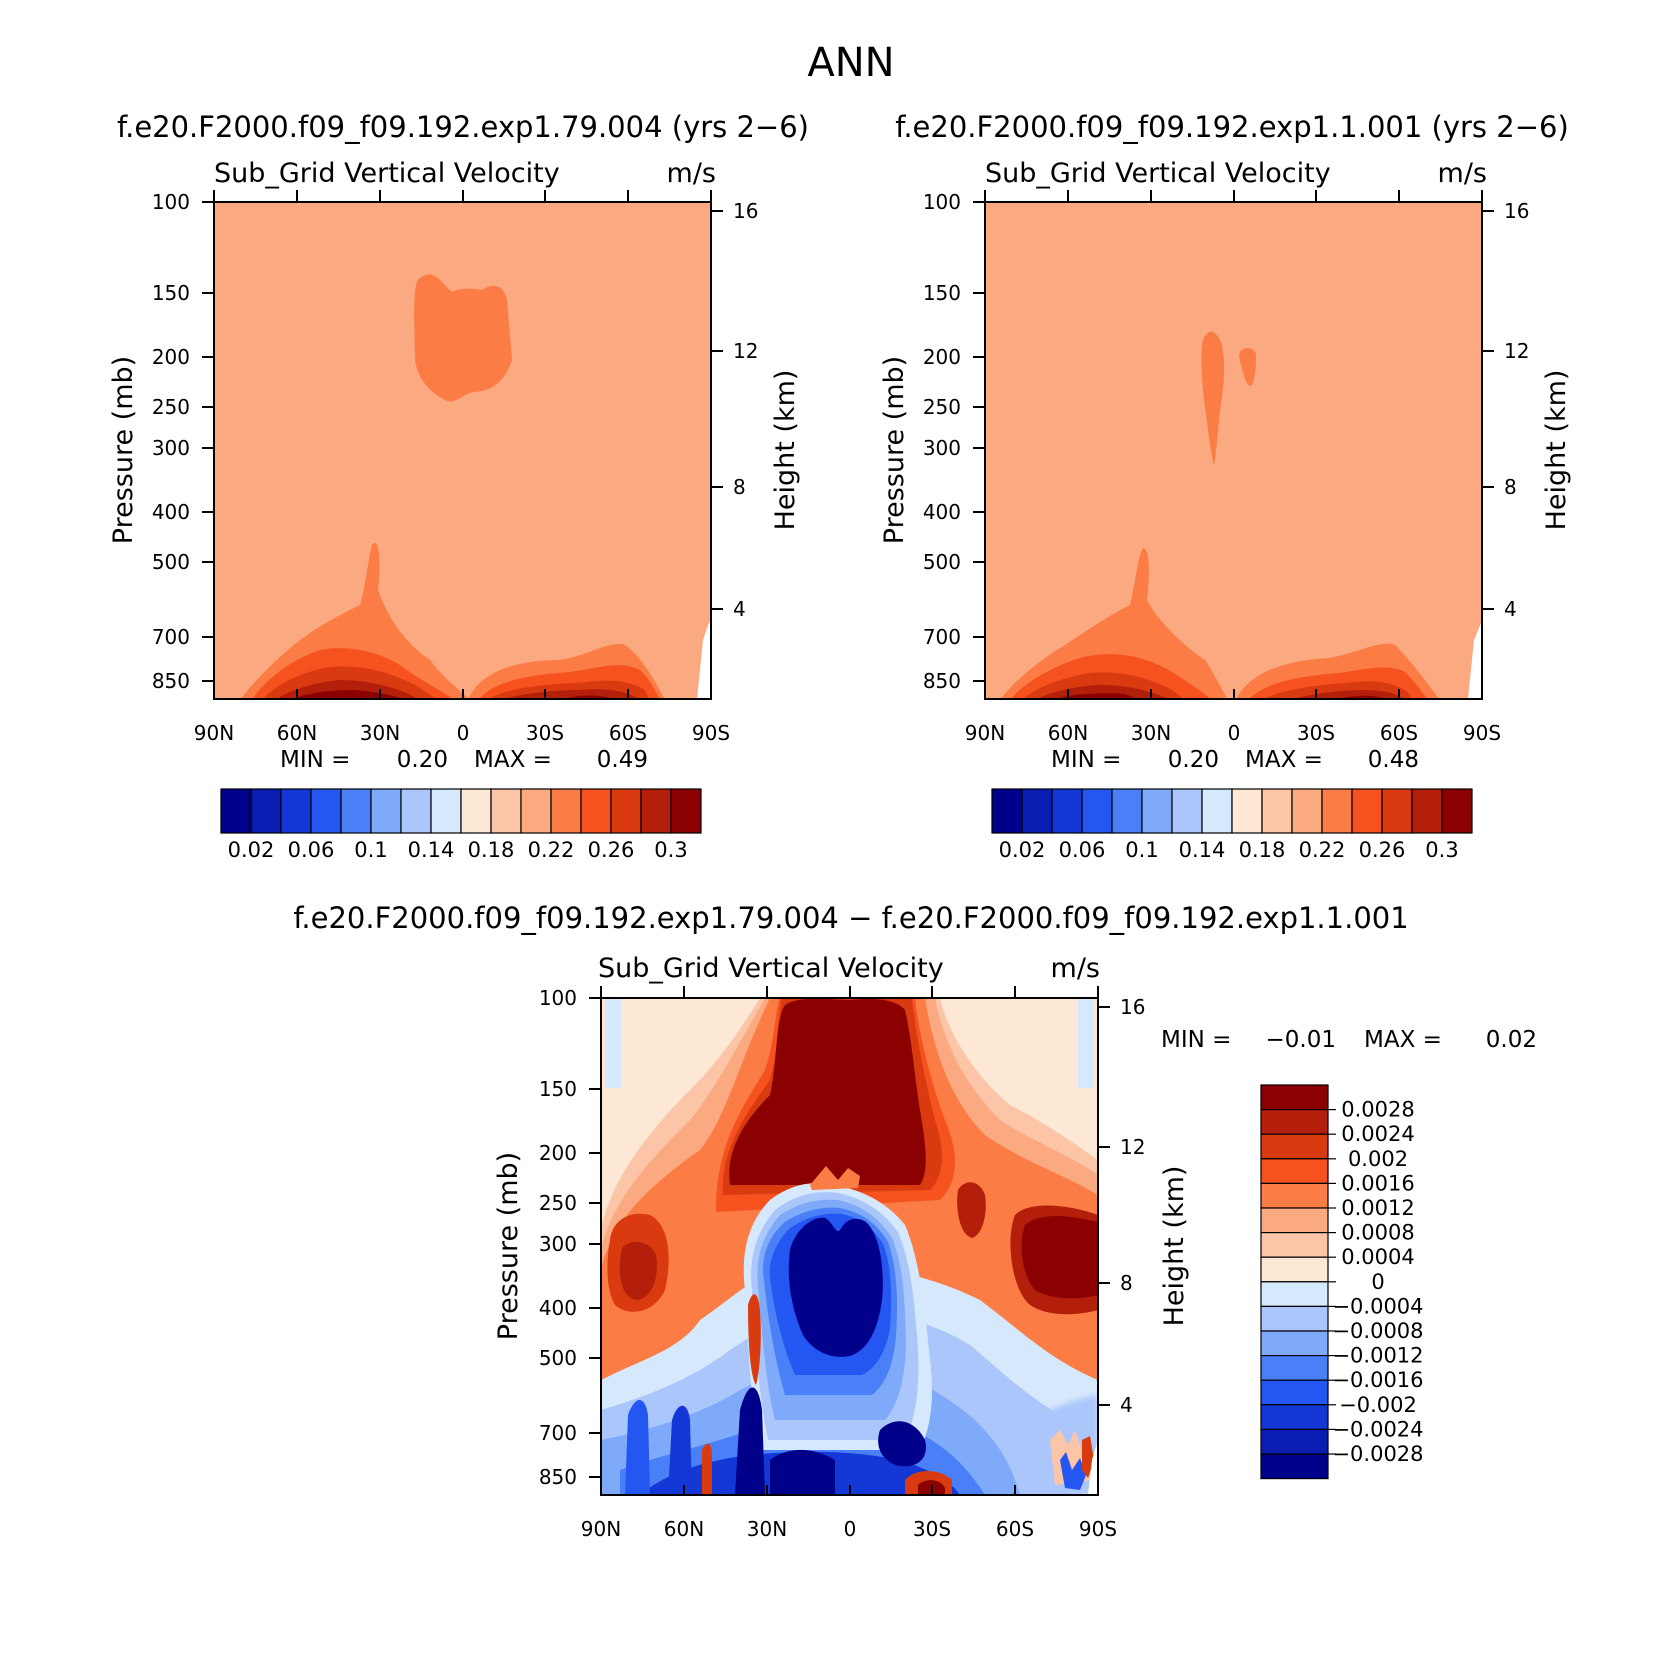 The width and height of the screenshot is (1674, 1672). What do you see at coordinates (1377, 1454) in the screenshot?
I see `colorbar-label: −0.0028` at bounding box center [1377, 1454].